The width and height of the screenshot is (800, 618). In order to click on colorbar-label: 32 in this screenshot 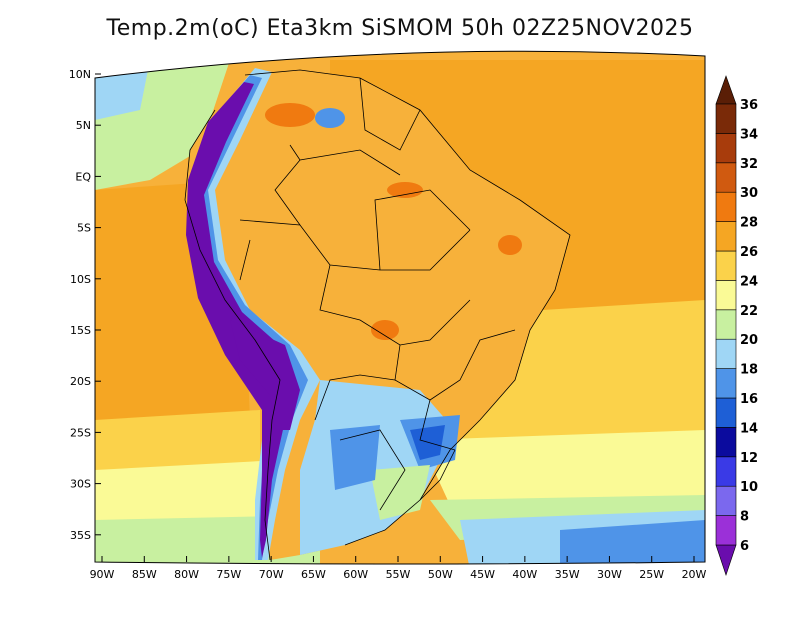, I will do `click(749, 164)`.